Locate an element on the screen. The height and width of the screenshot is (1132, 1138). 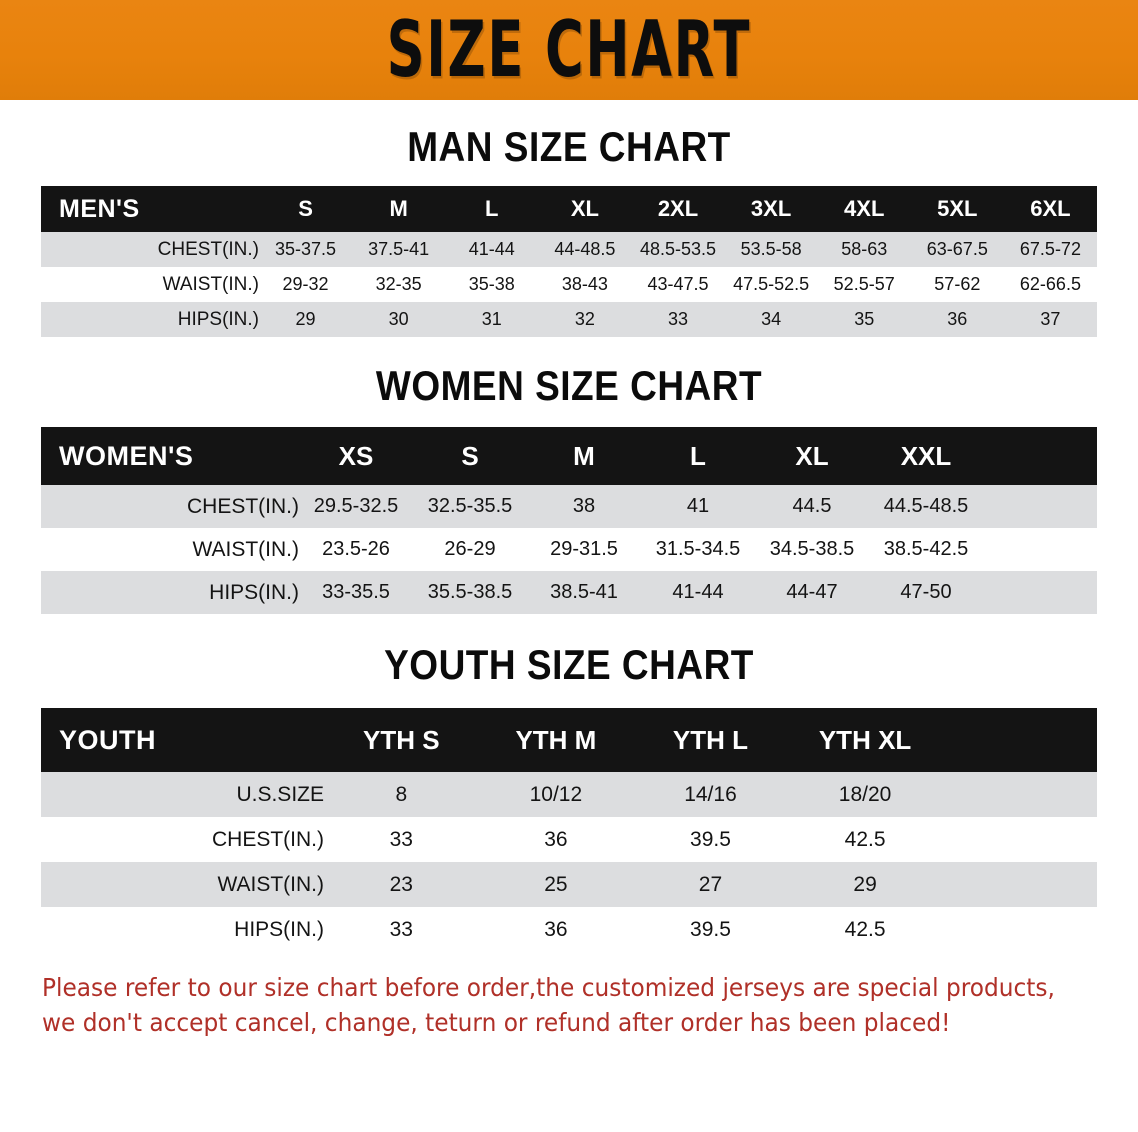
women-cell: 23.5-26 is located at coordinates (356, 549).